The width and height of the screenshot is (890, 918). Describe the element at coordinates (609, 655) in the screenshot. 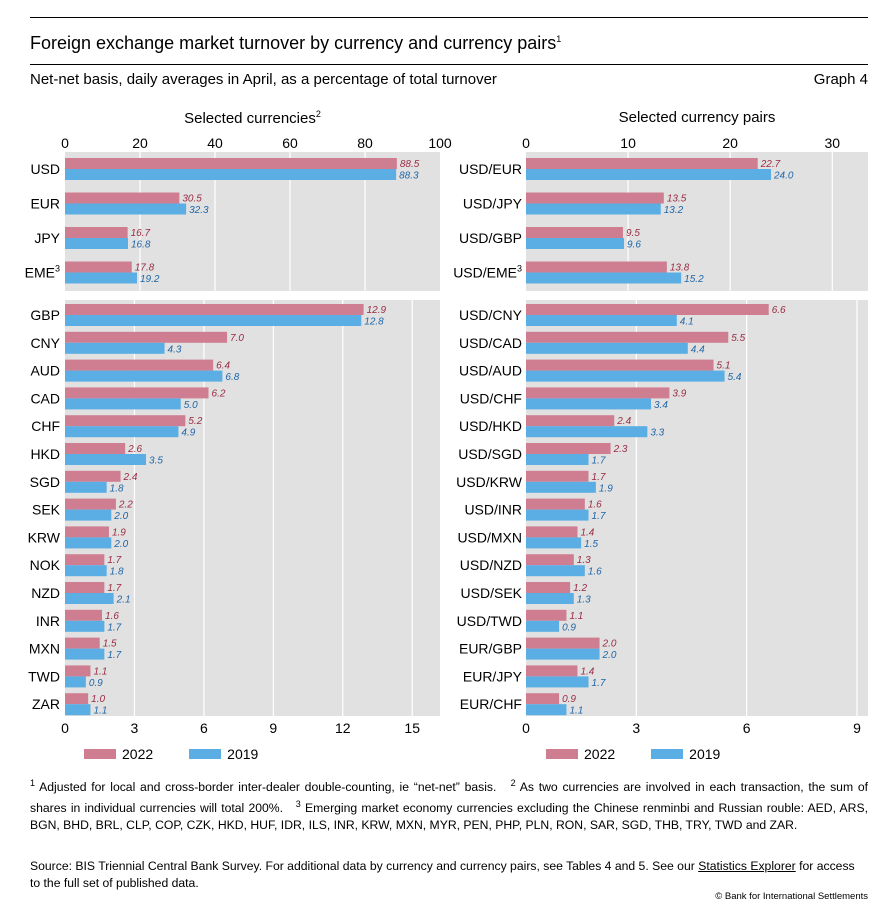

I see `data-label-2019: 2.0` at that location.